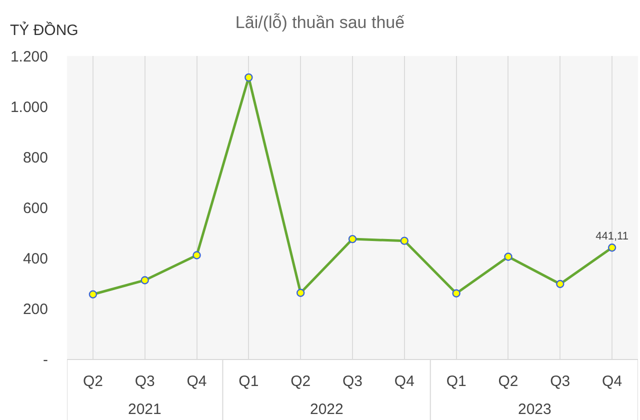 This screenshot has width=640, height=420. What do you see at coordinates (29, 107) in the screenshot?
I see `y-tick-label: 1.000` at bounding box center [29, 107].